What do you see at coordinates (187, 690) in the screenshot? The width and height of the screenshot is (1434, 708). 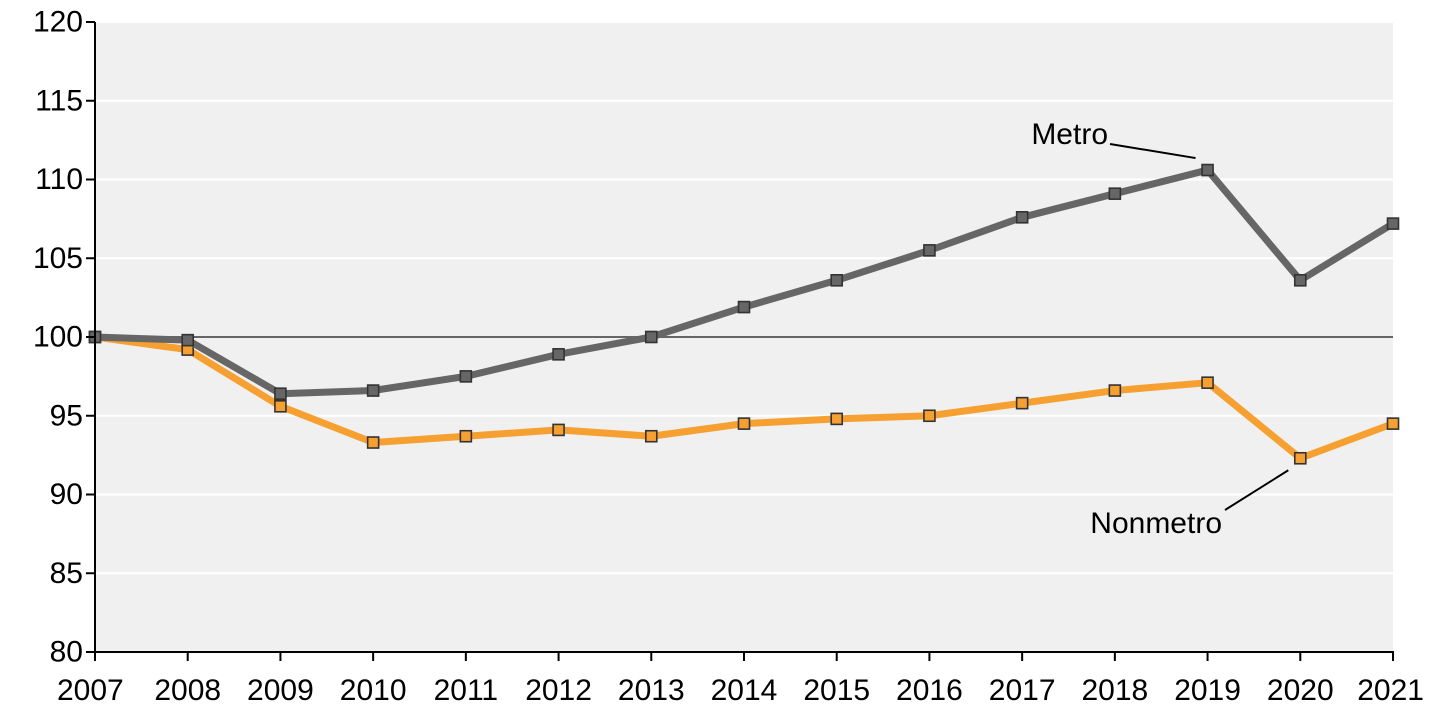 I see `x-tick-label-2008: 2008` at bounding box center [187, 690].